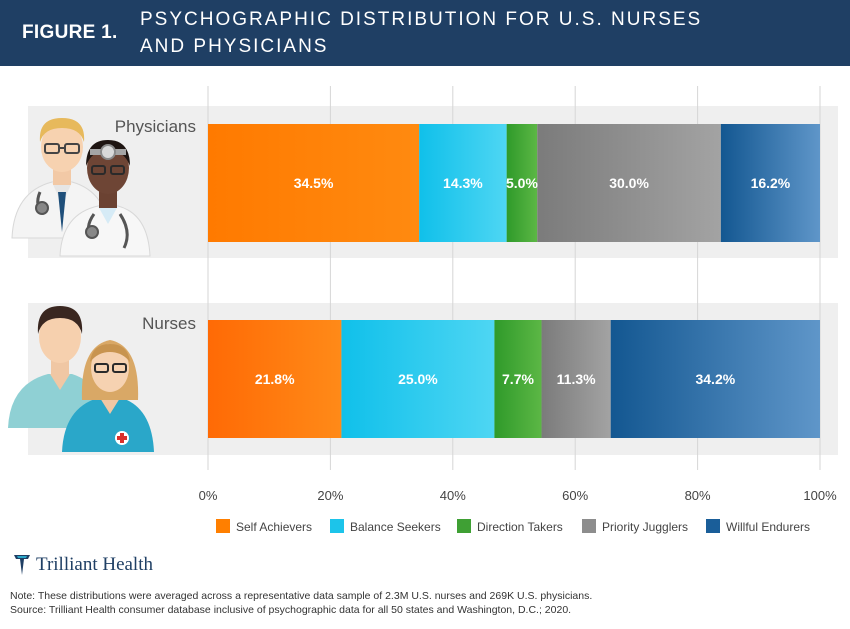  I want to click on data-label-physicians-self-achievers: 34.5%, so click(314, 183).